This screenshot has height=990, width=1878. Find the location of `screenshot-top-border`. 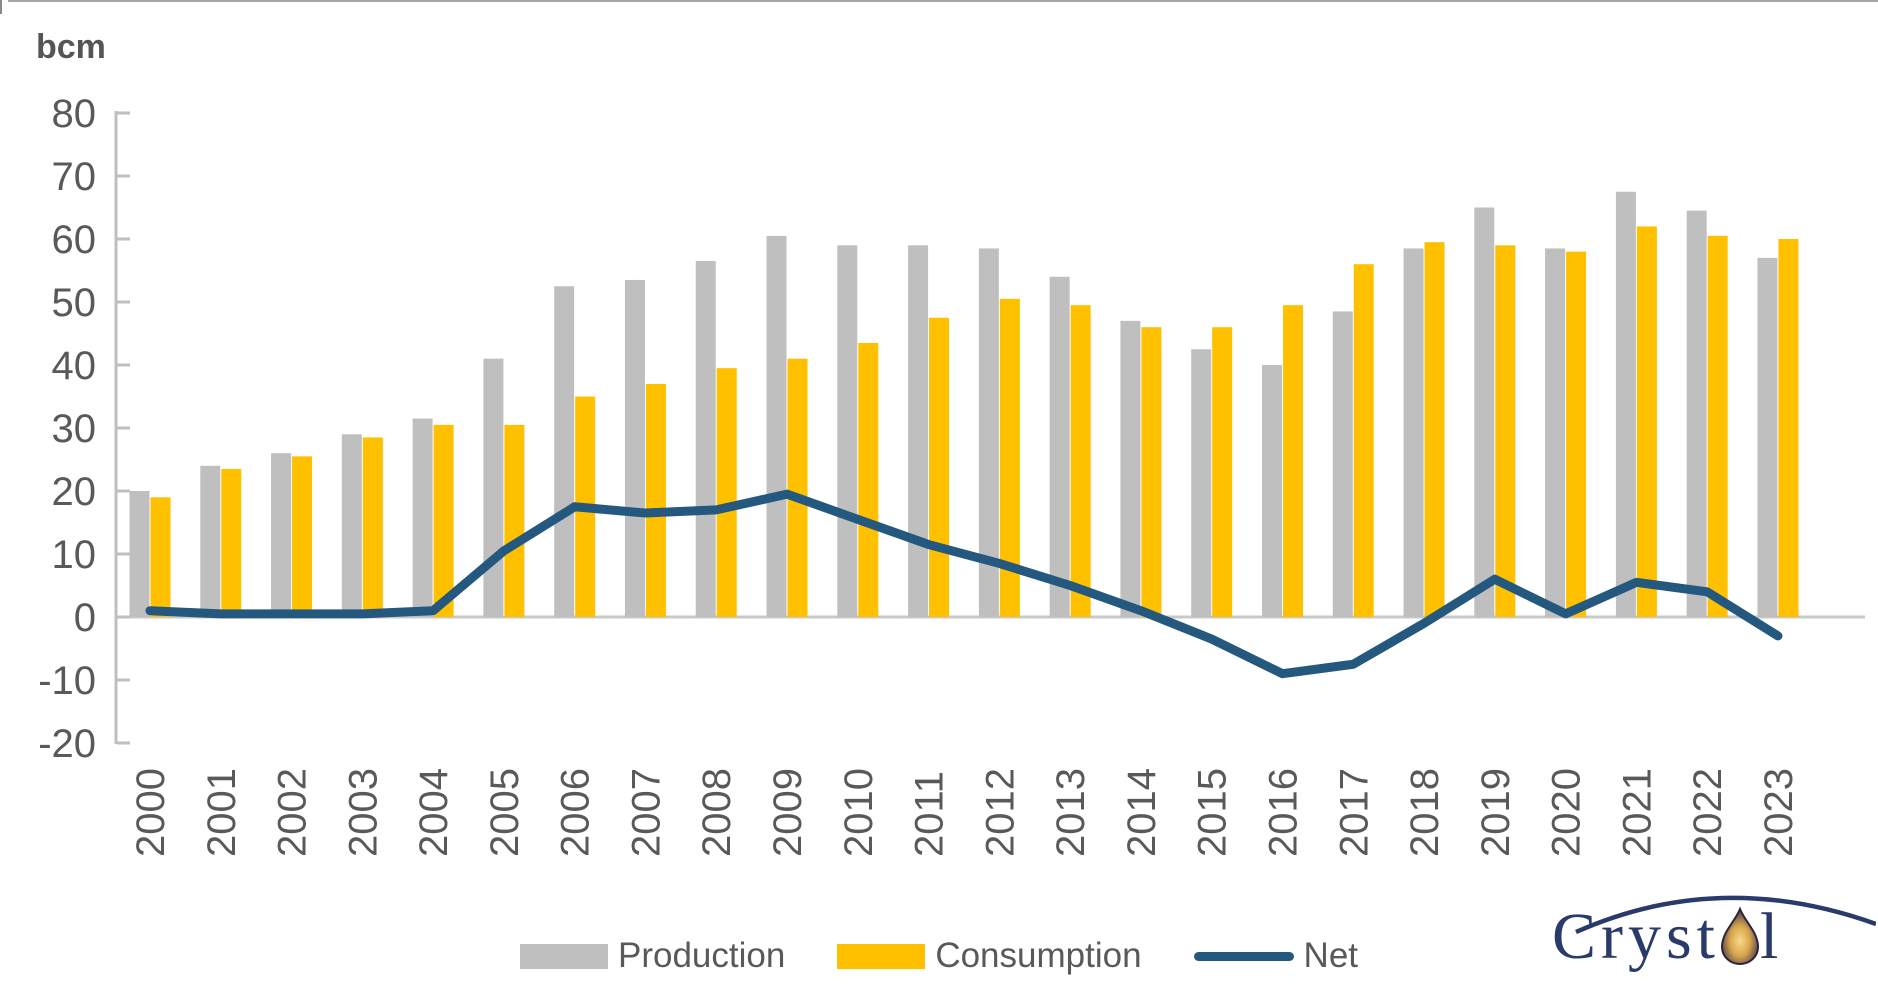

screenshot-top-border is located at coordinates (943, 1).